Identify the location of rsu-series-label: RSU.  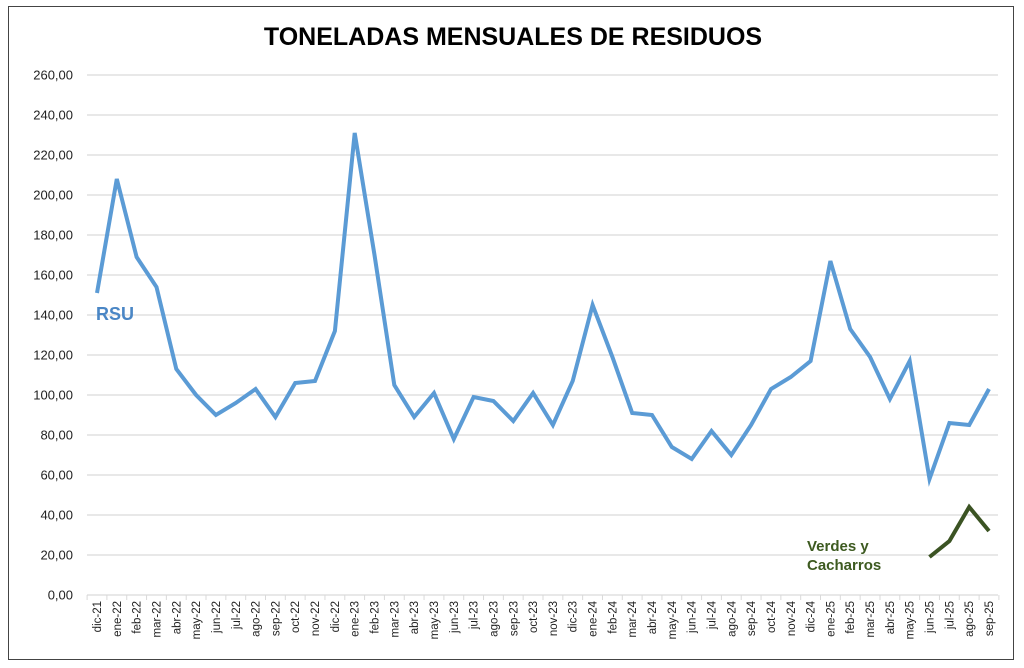
(115, 314).